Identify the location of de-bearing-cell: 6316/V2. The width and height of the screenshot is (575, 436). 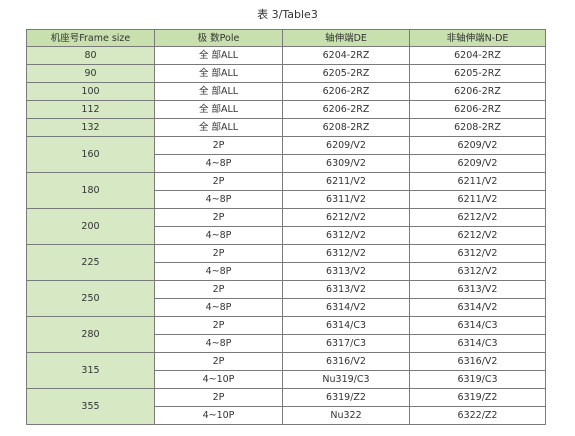
(346, 361).